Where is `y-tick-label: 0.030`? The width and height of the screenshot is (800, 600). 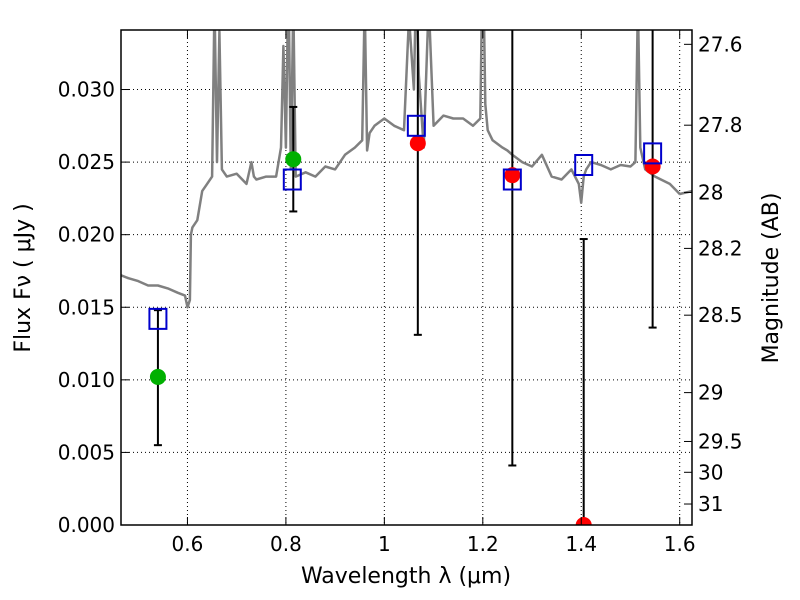 y-tick-label: 0.030 is located at coordinates (86, 90).